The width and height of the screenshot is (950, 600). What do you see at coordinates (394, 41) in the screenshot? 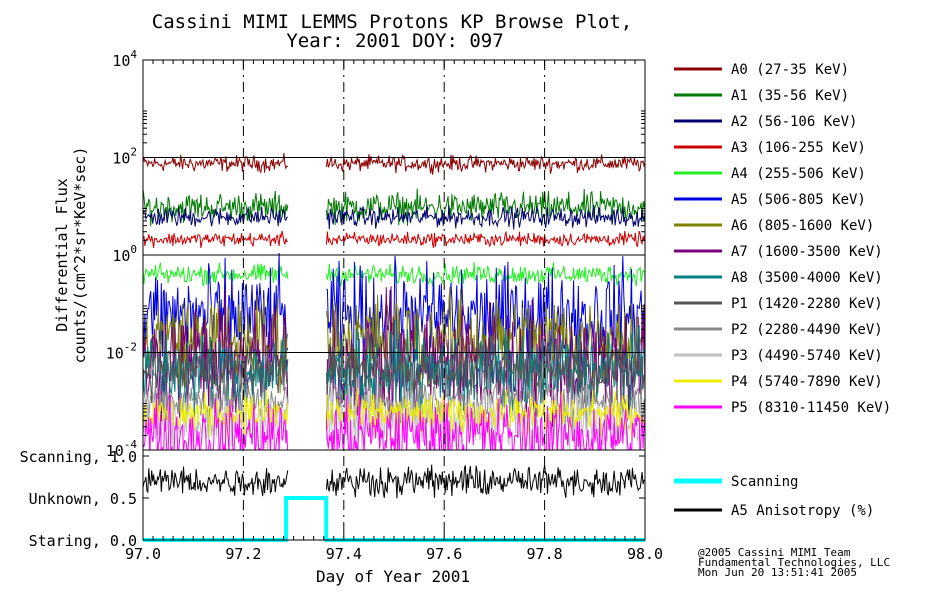
I see `chart-title-line2: Year: 2001 DOY: 097` at bounding box center [394, 41].